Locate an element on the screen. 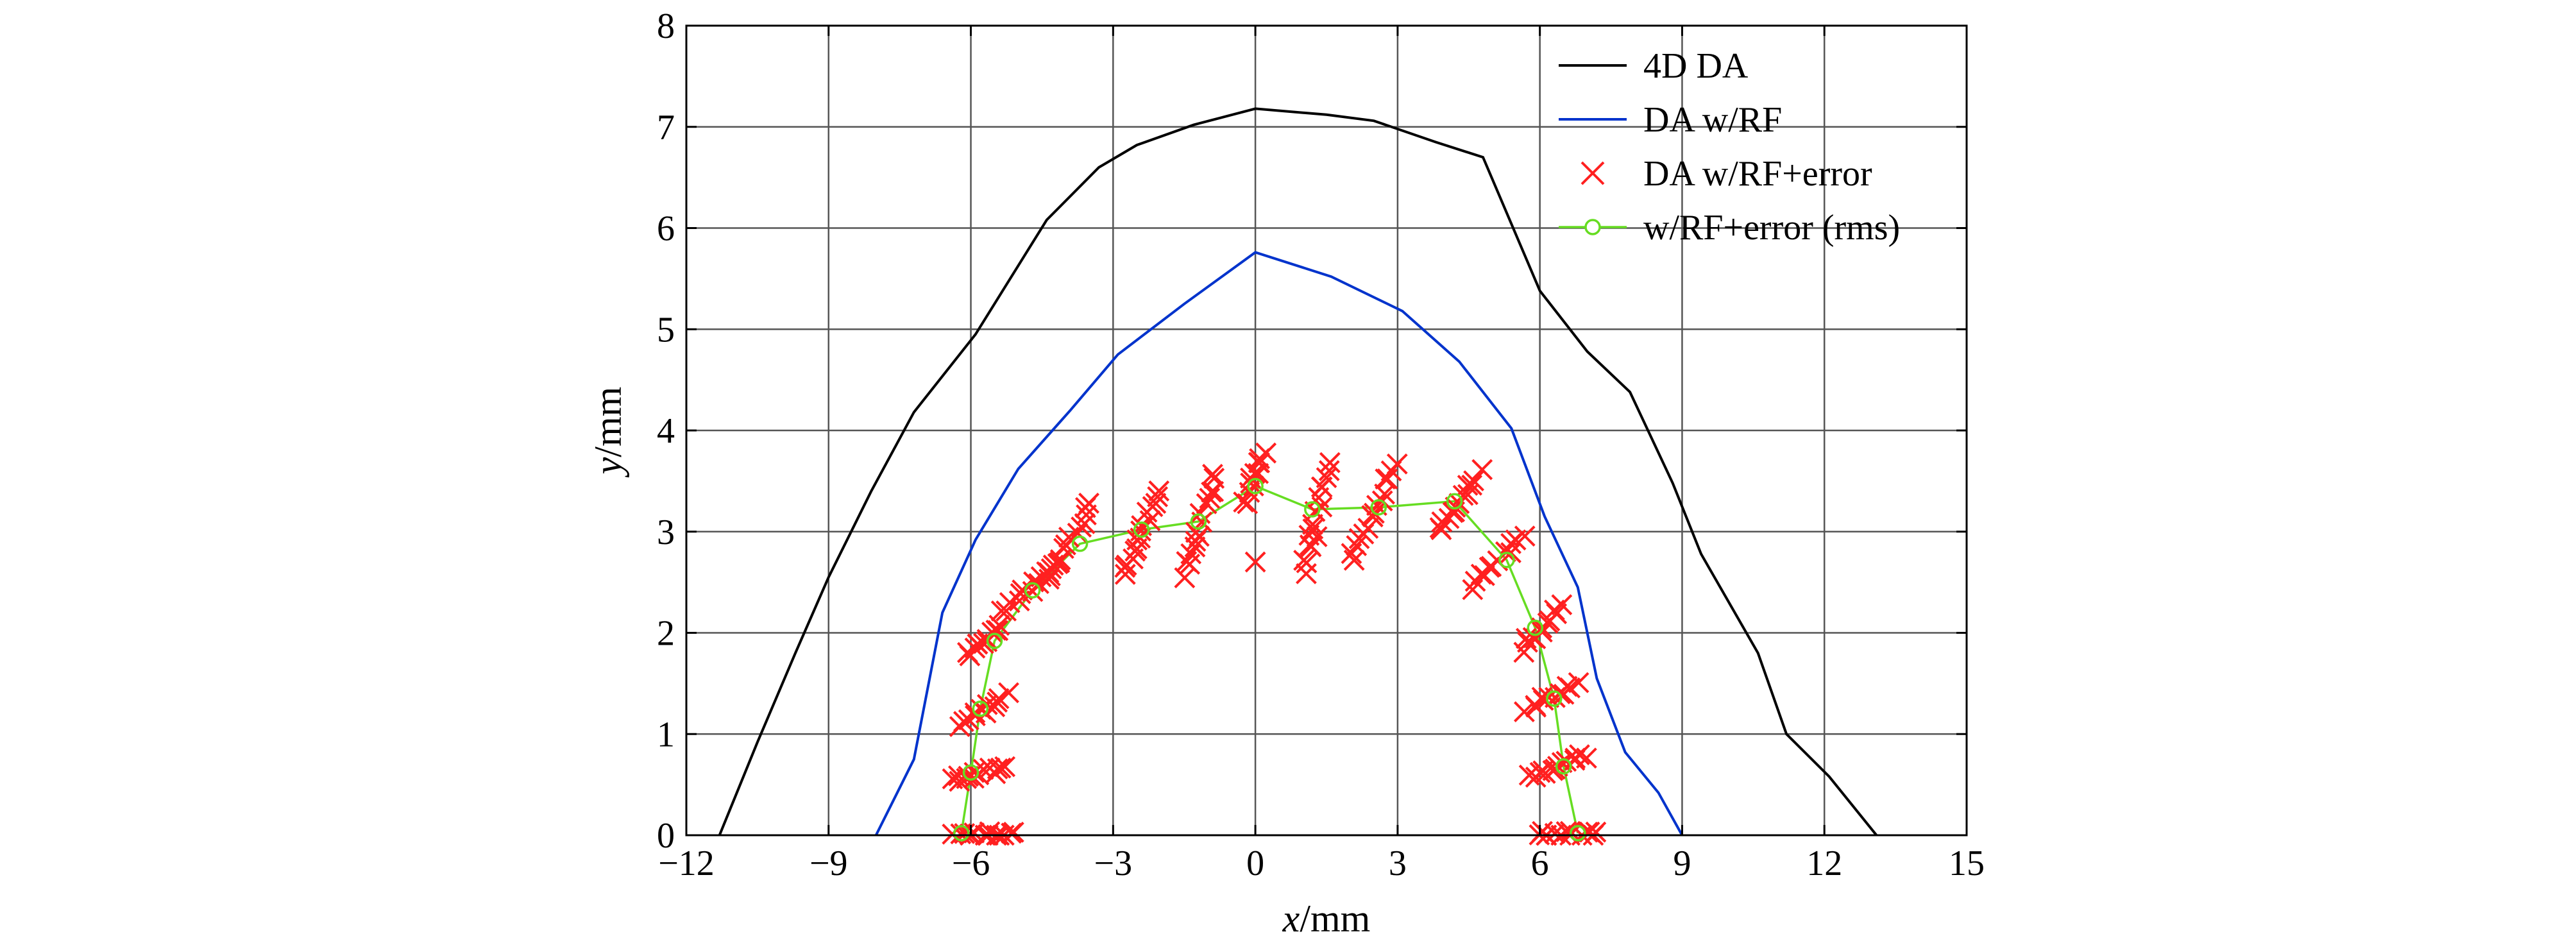 This screenshot has width=2576, height=943. x-tick-label: −12 is located at coordinates (686, 863).